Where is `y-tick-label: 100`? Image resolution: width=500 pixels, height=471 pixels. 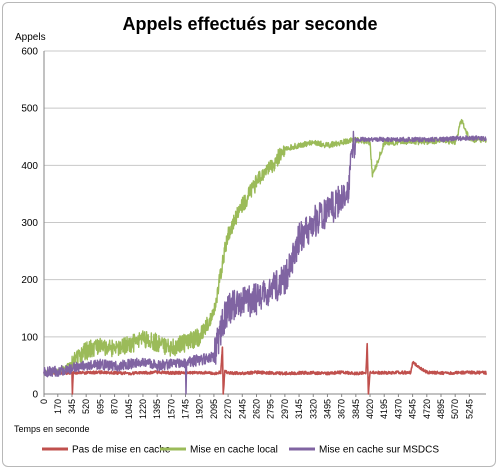
y-tick-label: 100 is located at coordinates (29, 337).